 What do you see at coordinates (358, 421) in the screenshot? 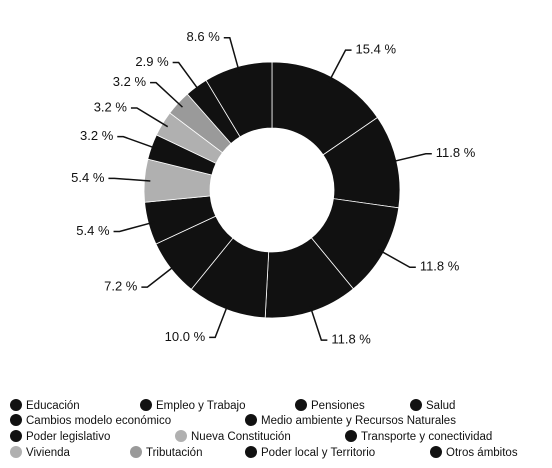
I see `legend-label: Medio ambiente y Recursos Naturales` at bounding box center [358, 421].